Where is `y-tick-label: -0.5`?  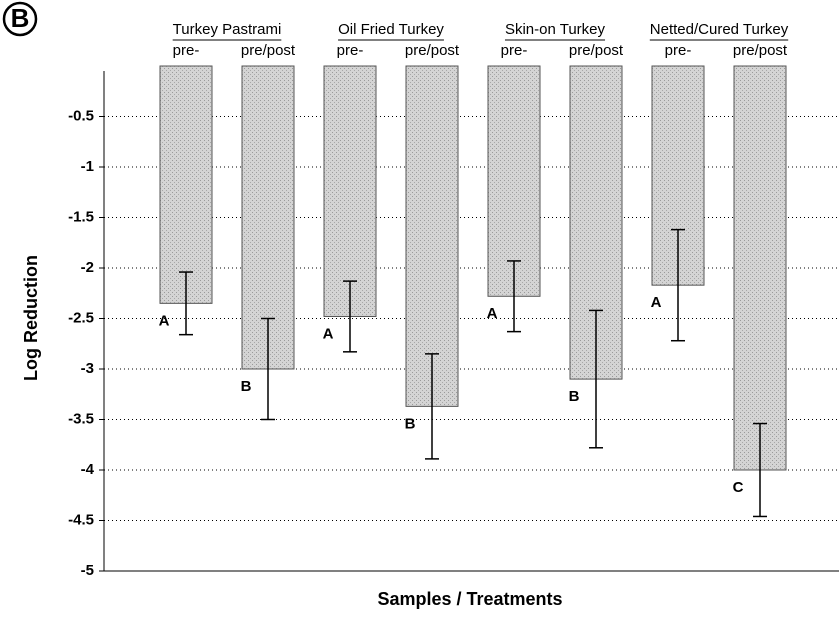 y-tick-label: -0.5 is located at coordinates (81, 115).